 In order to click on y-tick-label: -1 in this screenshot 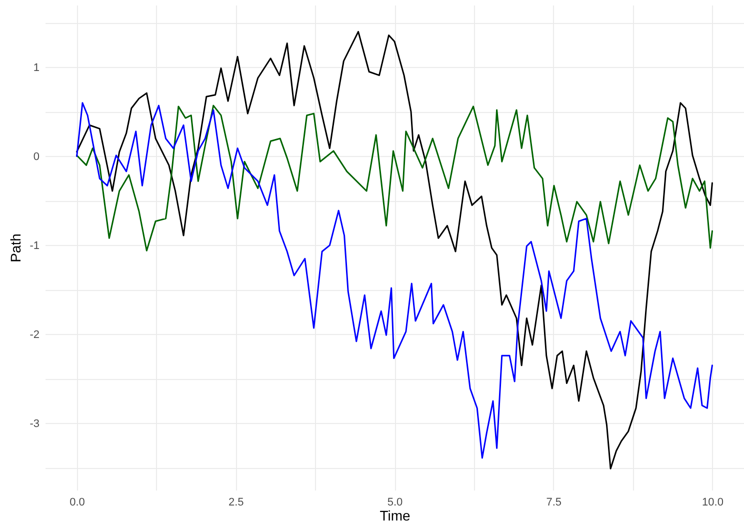, I will do `click(35, 246)`.